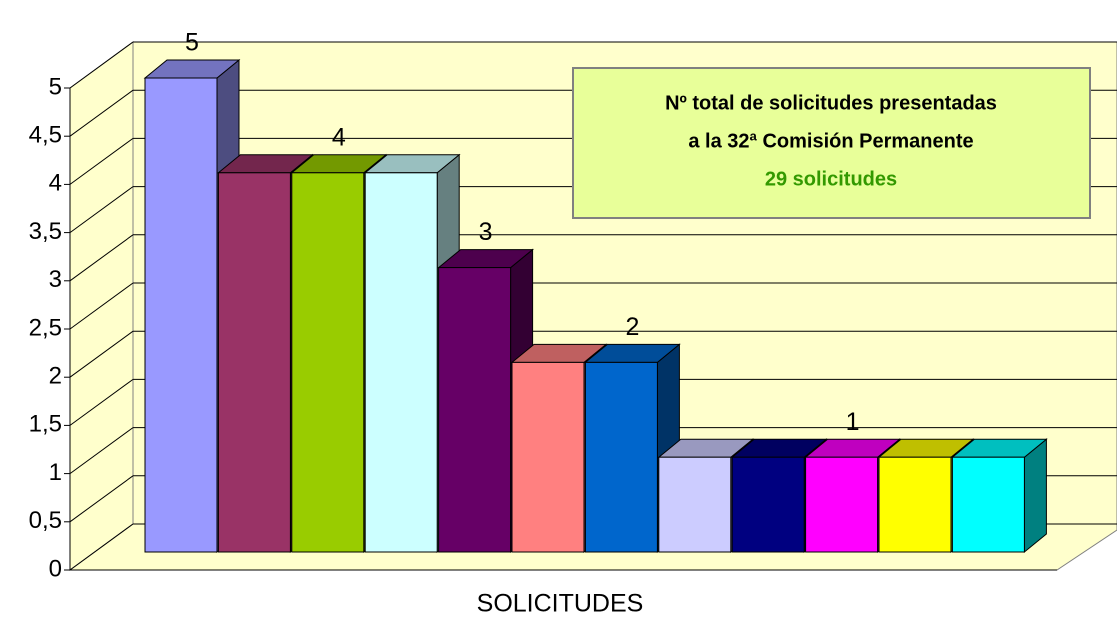 The width and height of the screenshot is (1117, 619). What do you see at coordinates (45, 520) in the screenshot?
I see `y-tick-label: 0,5` at bounding box center [45, 520].